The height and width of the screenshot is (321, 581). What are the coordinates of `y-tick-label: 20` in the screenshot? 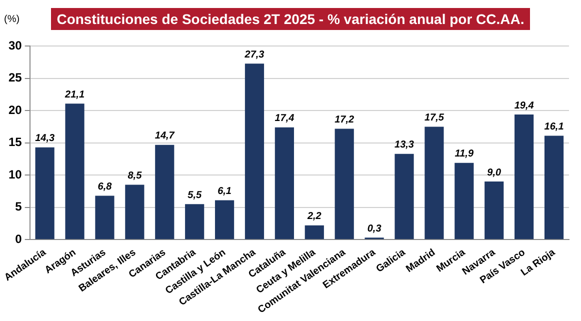 It's located at (15, 109).